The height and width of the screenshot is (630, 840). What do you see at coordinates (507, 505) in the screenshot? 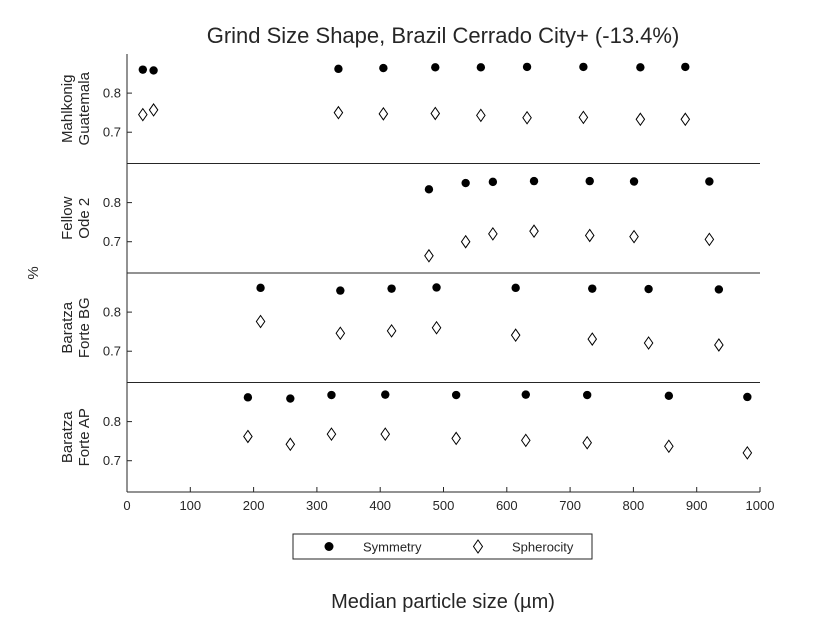
I see `x-tick-label: 600` at bounding box center [507, 505].